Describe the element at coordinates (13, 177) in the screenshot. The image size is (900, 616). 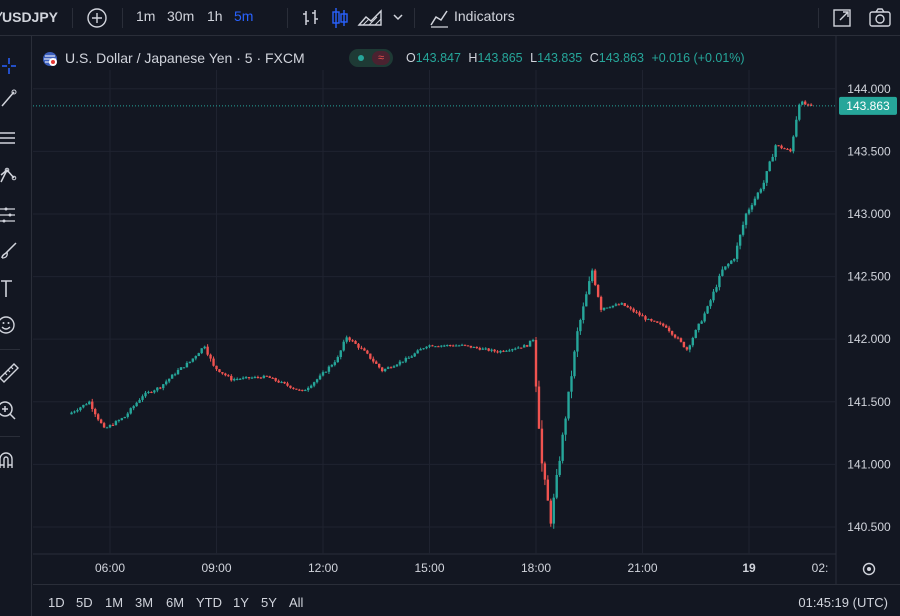
I see `pattern-icon` at that location.